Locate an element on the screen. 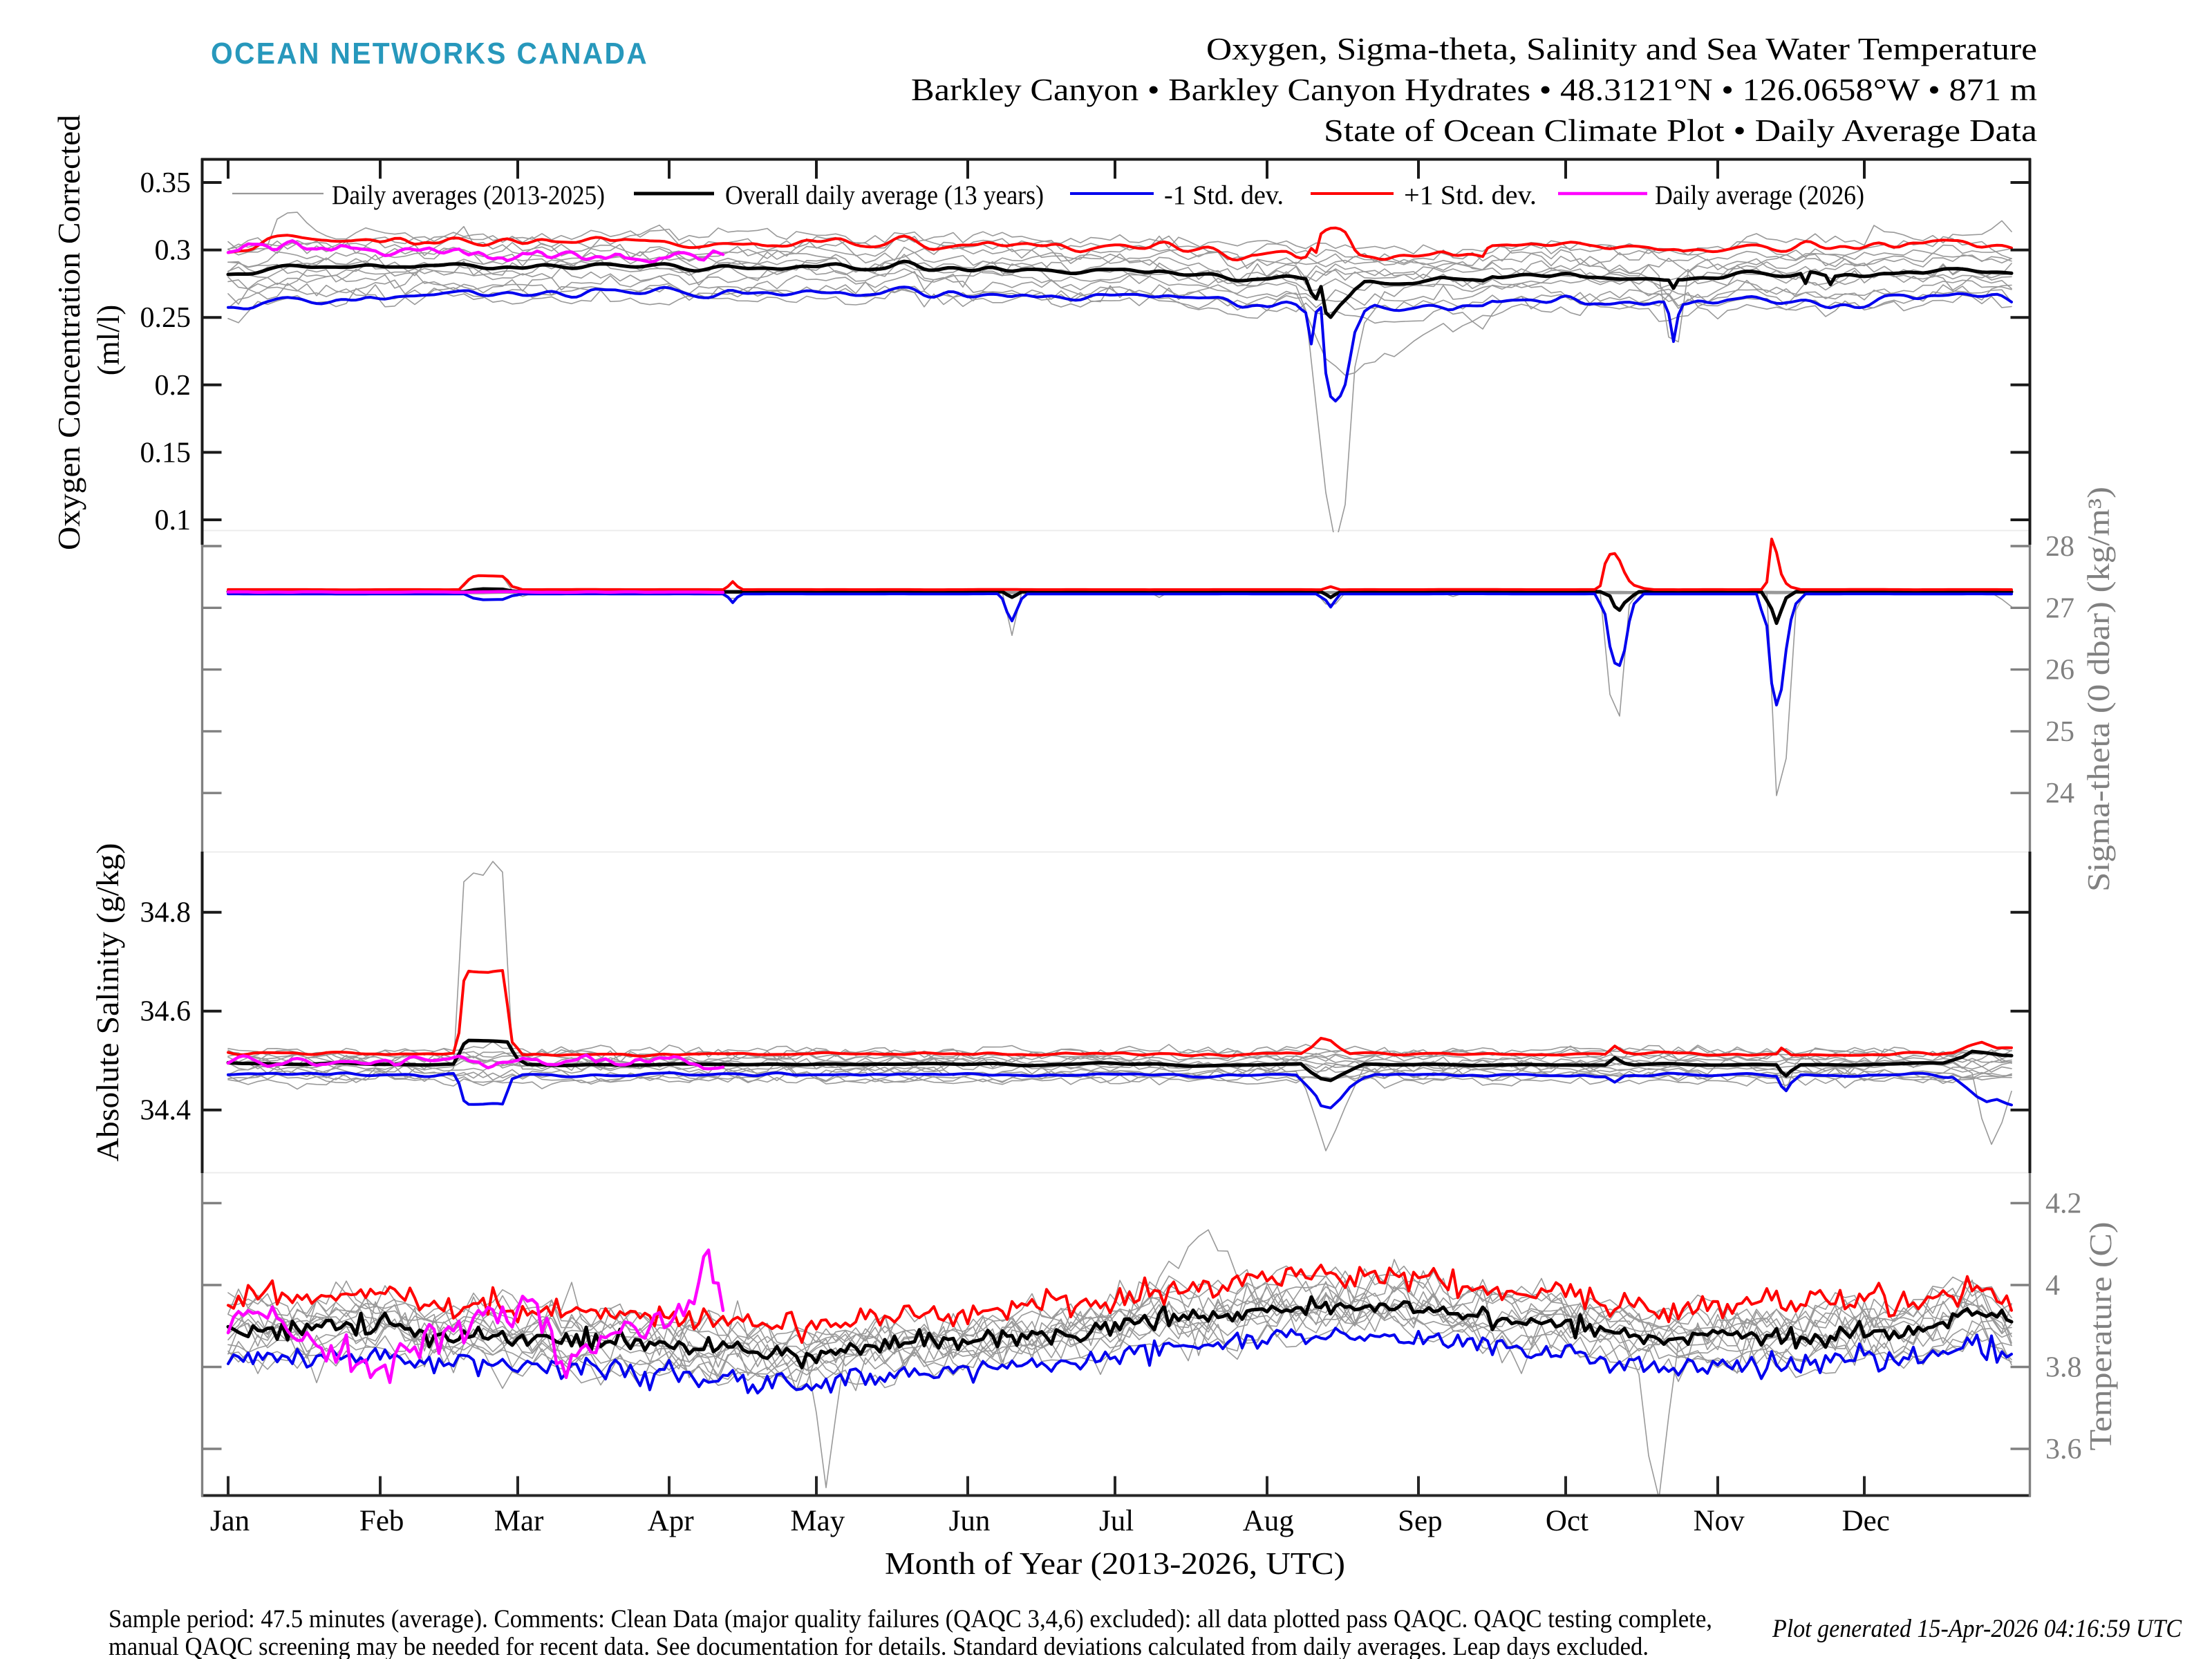 The height and width of the screenshot is (1659, 2212). svg-text: Jun is located at coordinates (970, 1521).